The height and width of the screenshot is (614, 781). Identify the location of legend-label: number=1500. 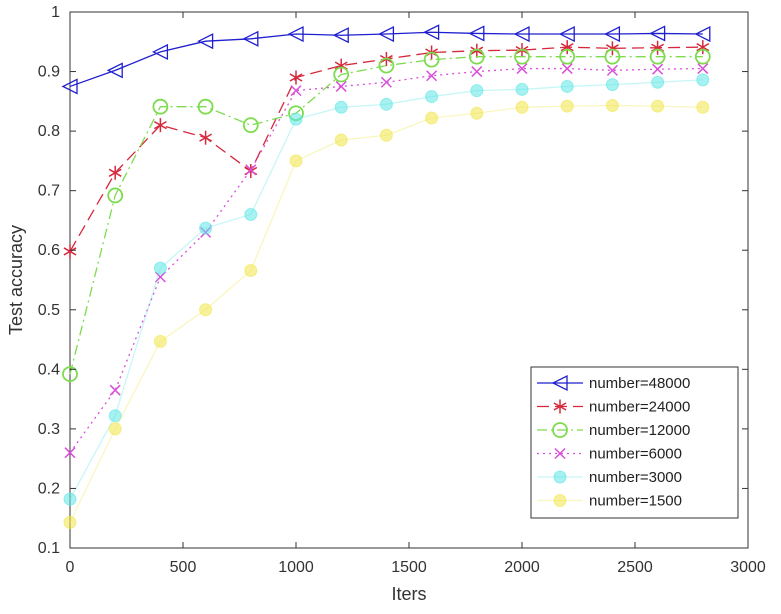
(635, 501).